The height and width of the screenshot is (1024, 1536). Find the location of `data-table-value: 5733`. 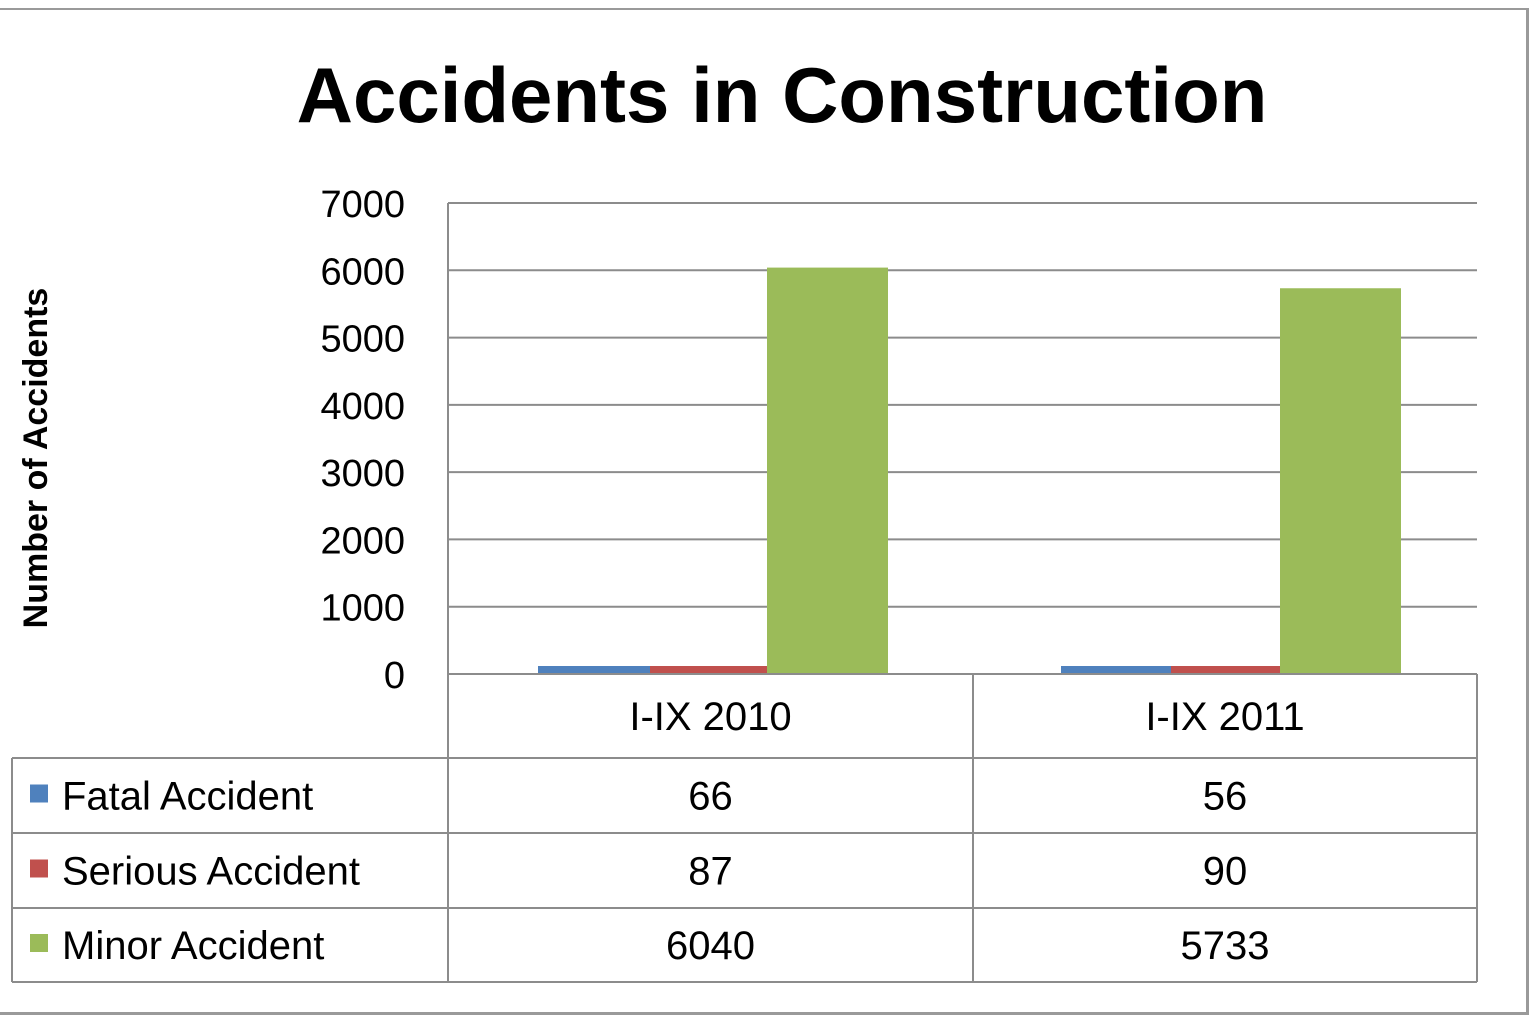

data-table-value: 5733 is located at coordinates (1225, 946).